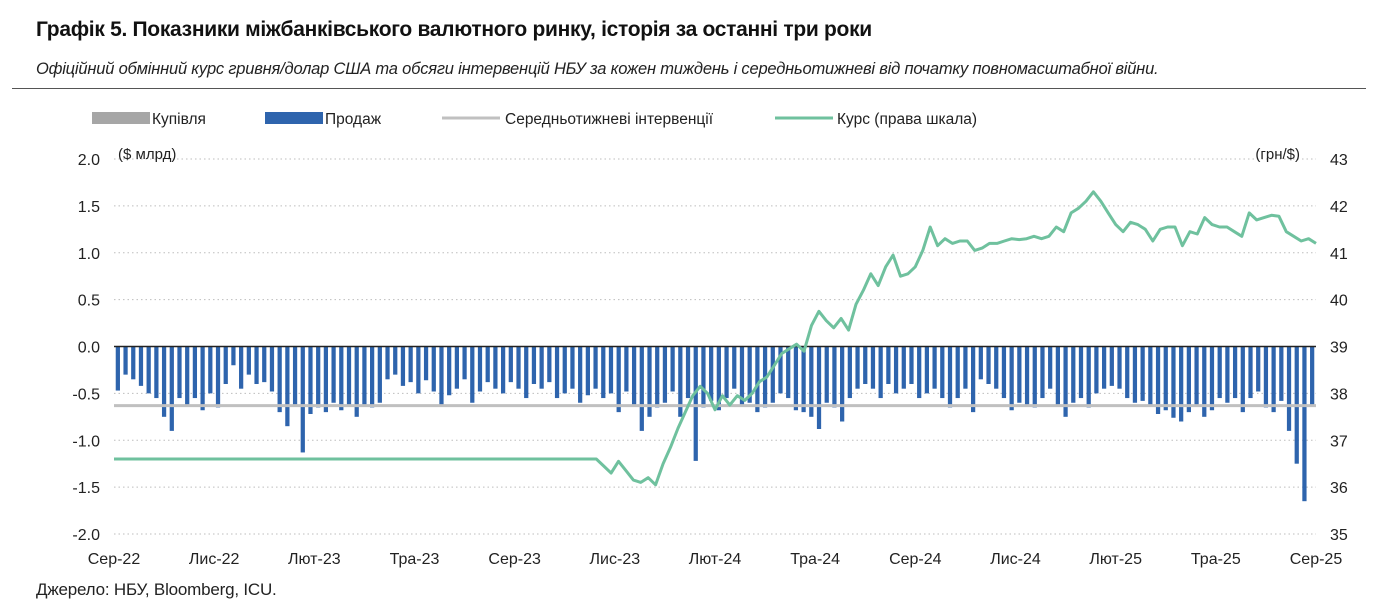 The image size is (1376, 607). I want to click on left-tick-label: -1.5, so click(86, 488).